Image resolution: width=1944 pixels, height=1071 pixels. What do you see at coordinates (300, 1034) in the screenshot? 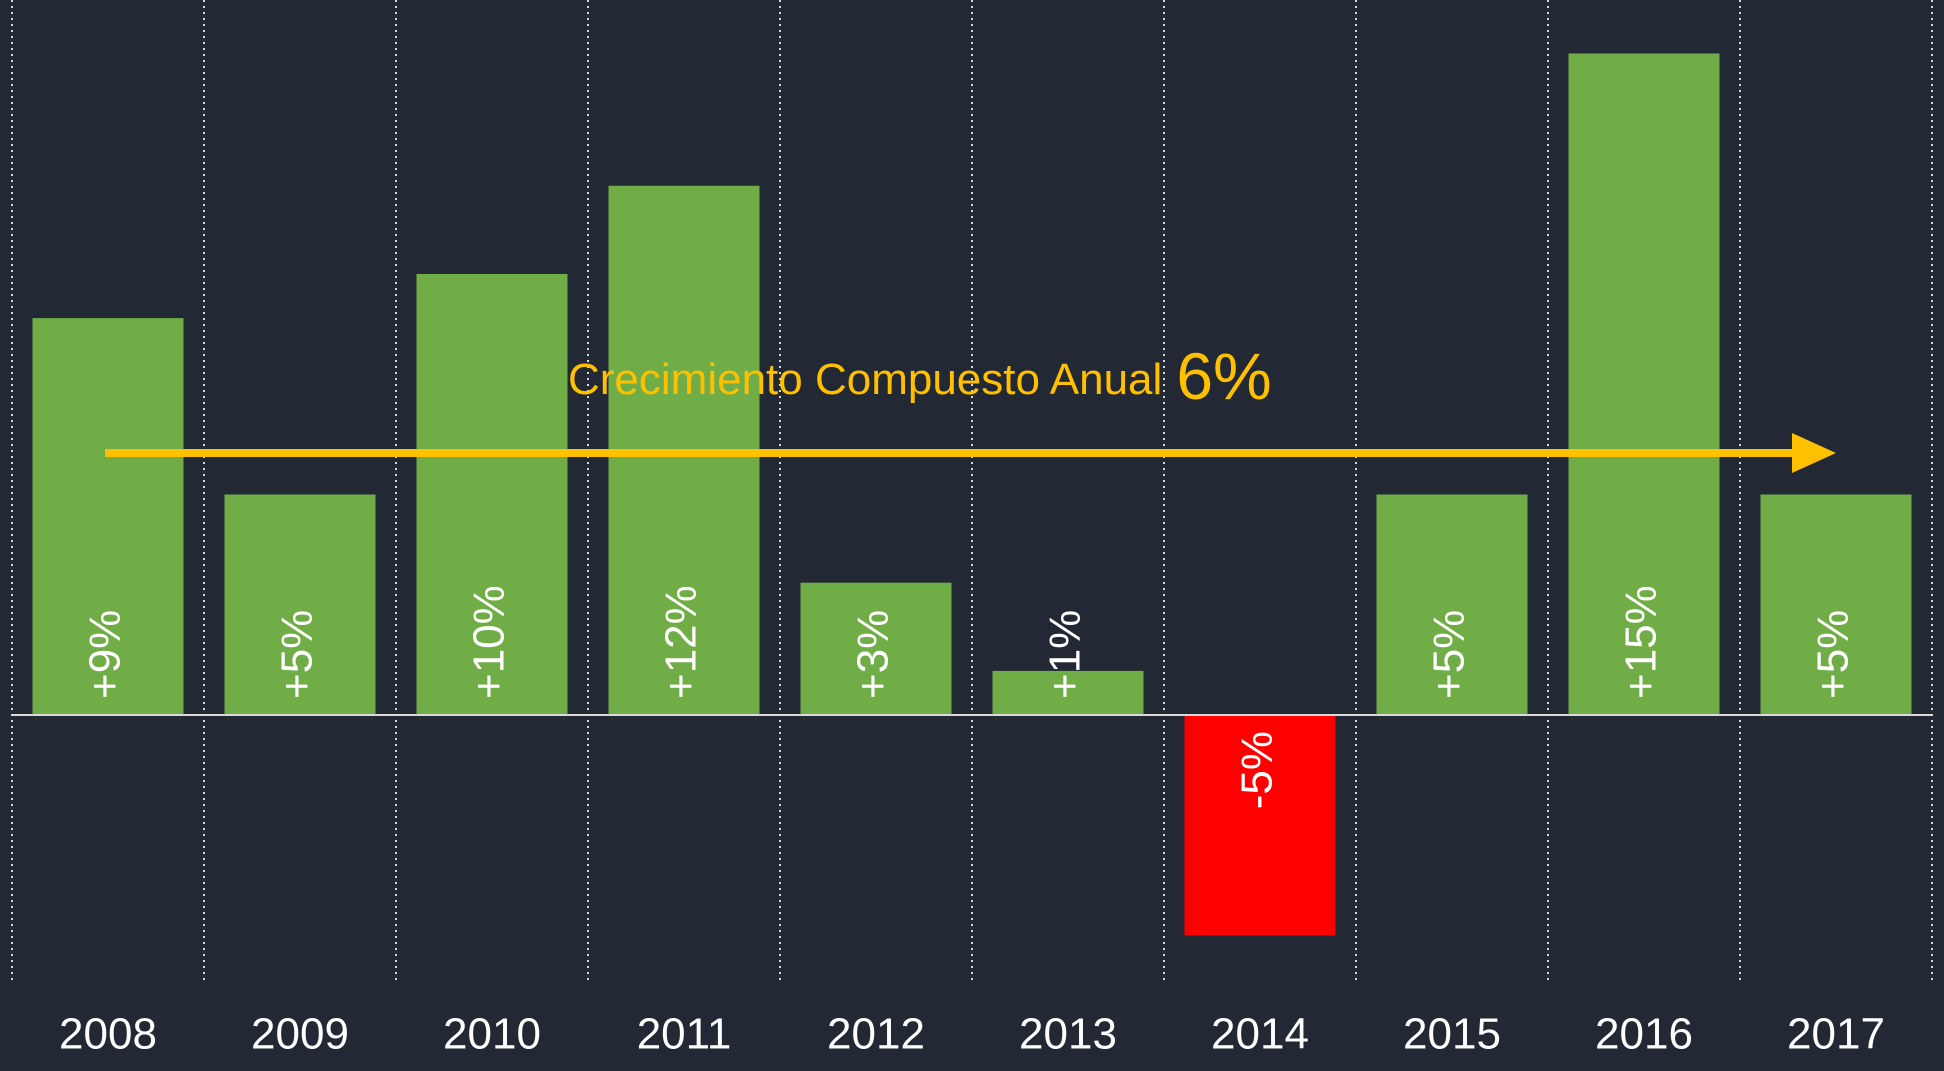
I see `x-tick-label: 2009` at bounding box center [300, 1034].